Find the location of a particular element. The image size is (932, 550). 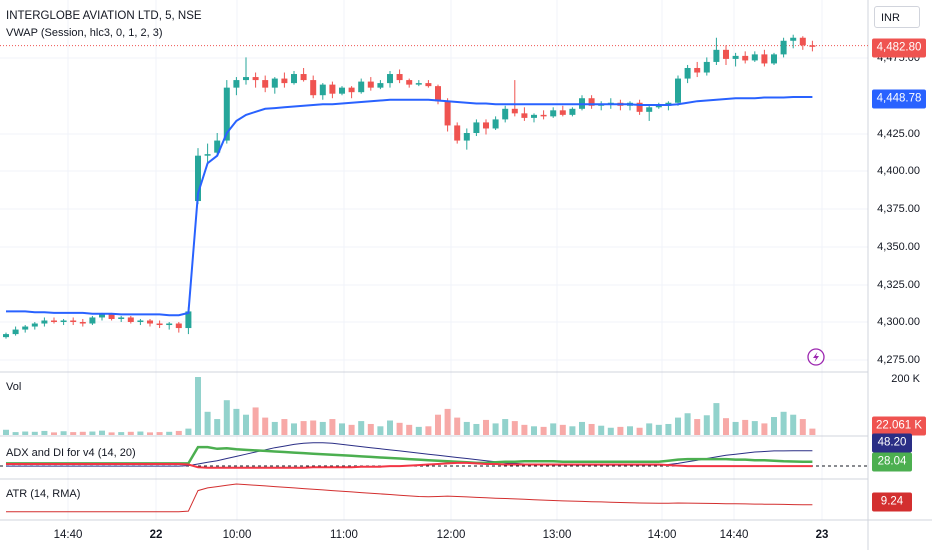

adx-title: ADX and DI for v4 (14, 20) is located at coordinates (71, 453).